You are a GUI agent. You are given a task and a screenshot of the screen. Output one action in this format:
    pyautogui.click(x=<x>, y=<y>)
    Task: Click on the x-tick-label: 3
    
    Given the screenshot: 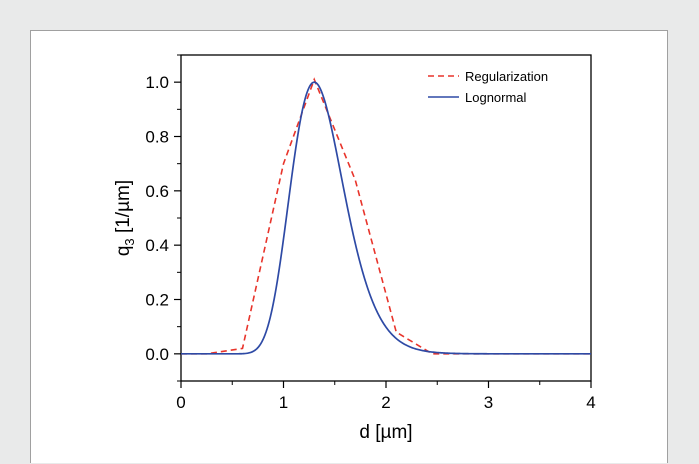 What is the action you would take?
    pyautogui.click(x=488, y=402)
    